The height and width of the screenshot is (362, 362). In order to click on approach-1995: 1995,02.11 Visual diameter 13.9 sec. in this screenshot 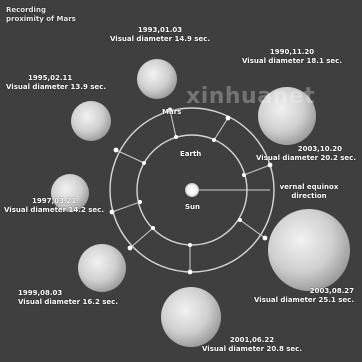, I will do `click(56, 83)`.